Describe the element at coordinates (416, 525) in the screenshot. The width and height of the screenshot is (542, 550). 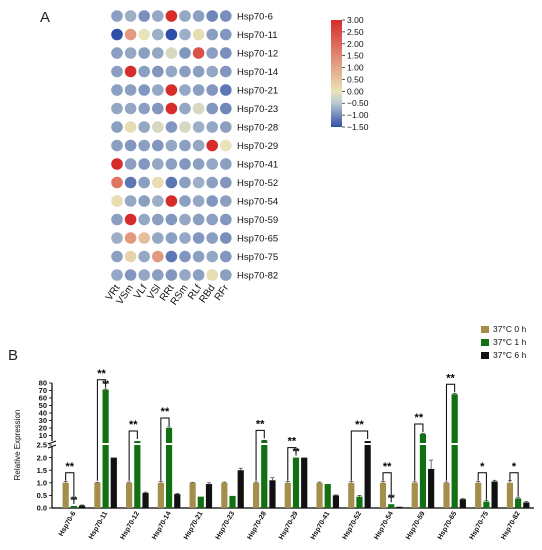
I see `x-tick-label: Hsp70-59` at that location.